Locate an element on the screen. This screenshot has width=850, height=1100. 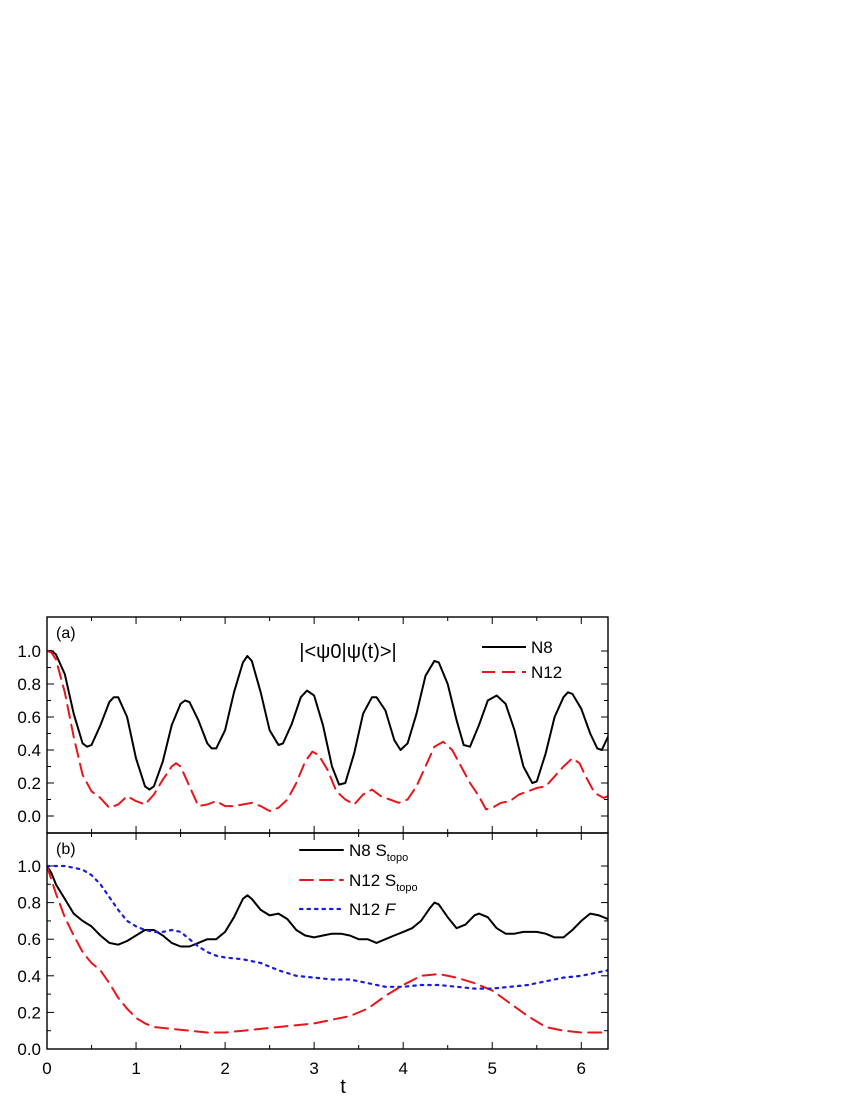
series-line-n8-s is located at coordinates (327, 906).